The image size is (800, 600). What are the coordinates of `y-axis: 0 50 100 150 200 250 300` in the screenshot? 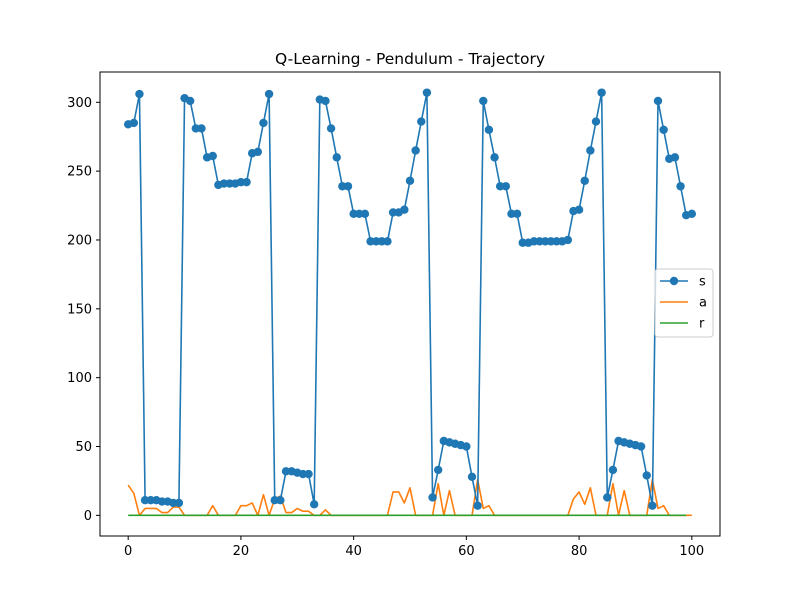 It's located at (83, 310).